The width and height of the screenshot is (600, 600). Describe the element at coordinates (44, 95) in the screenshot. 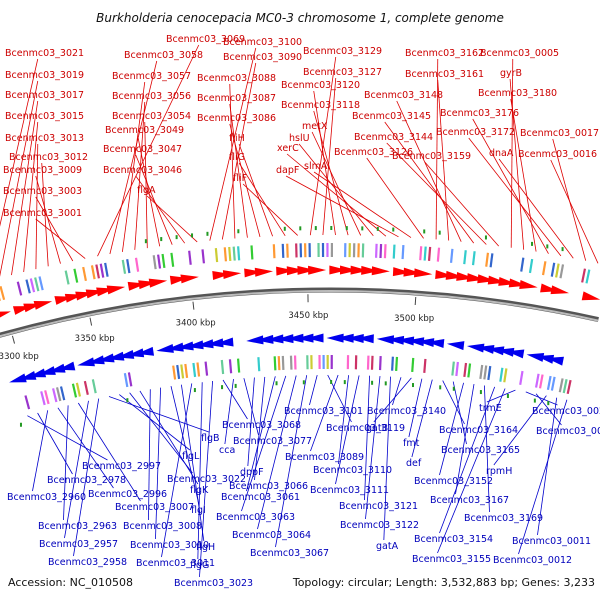

I see `gene-label-forward: Bcenmc03_3017` at that location.